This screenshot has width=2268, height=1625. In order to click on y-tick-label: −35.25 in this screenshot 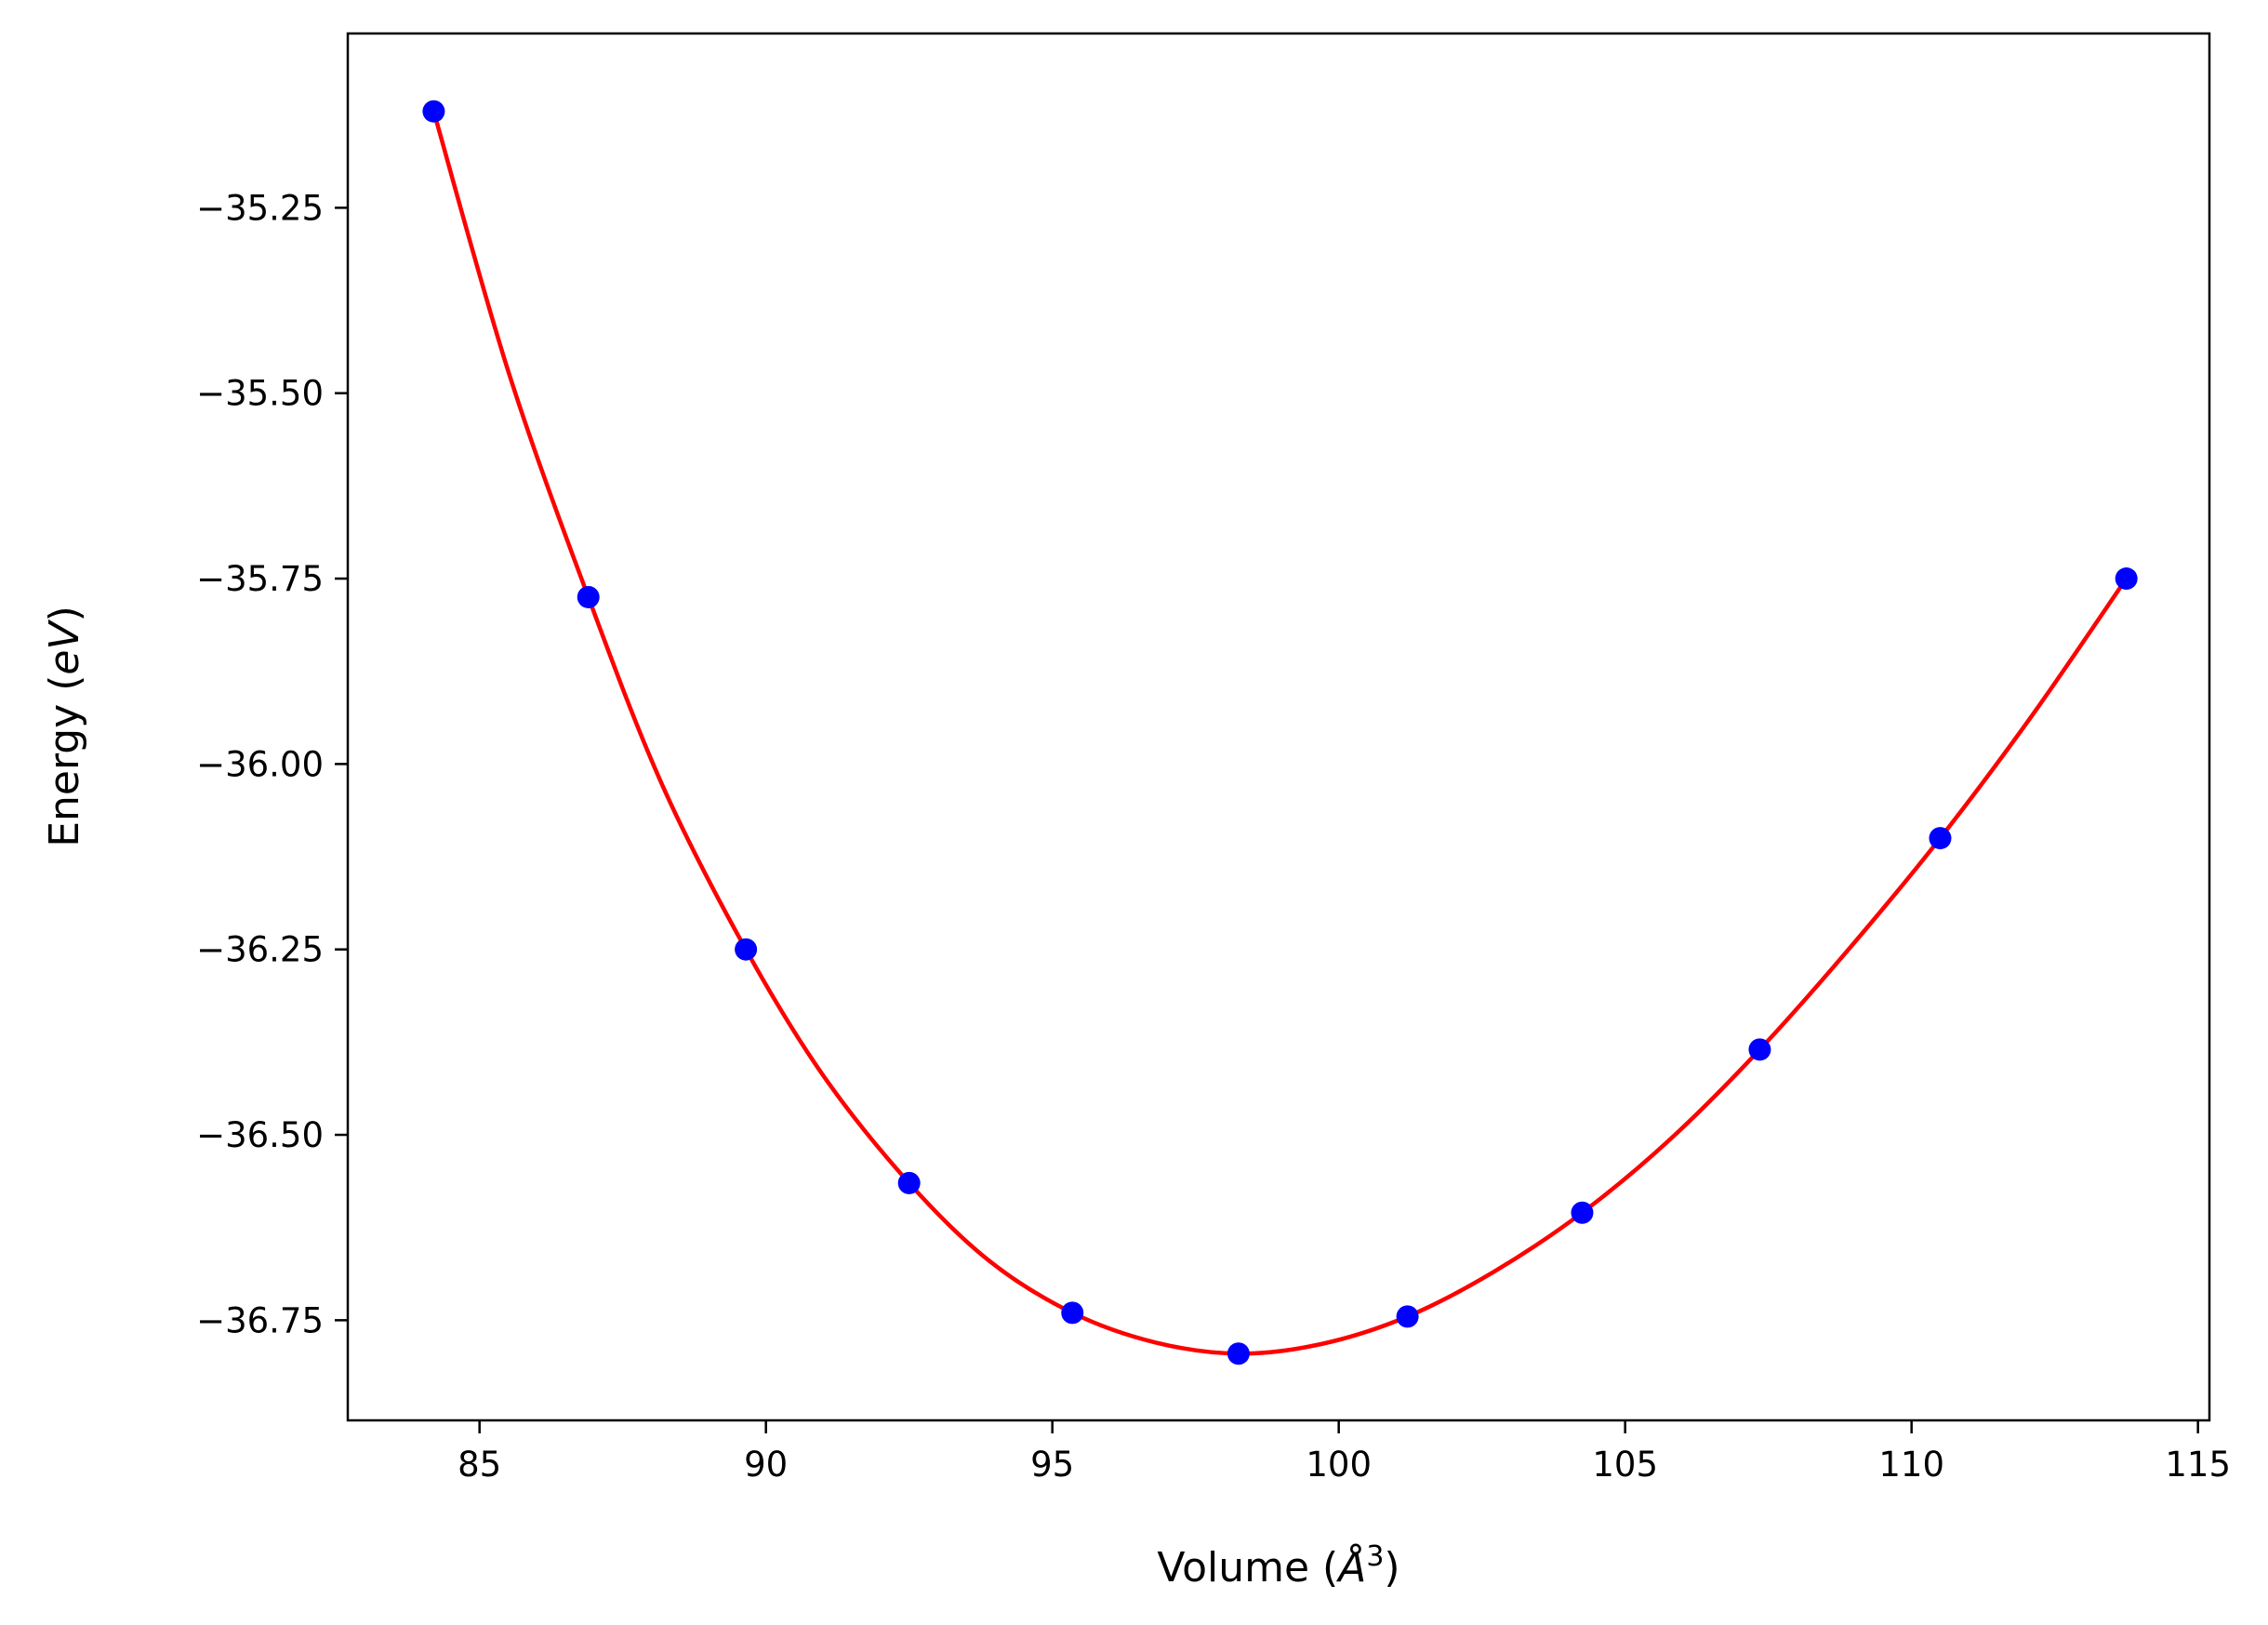, I will do `click(260, 208)`.